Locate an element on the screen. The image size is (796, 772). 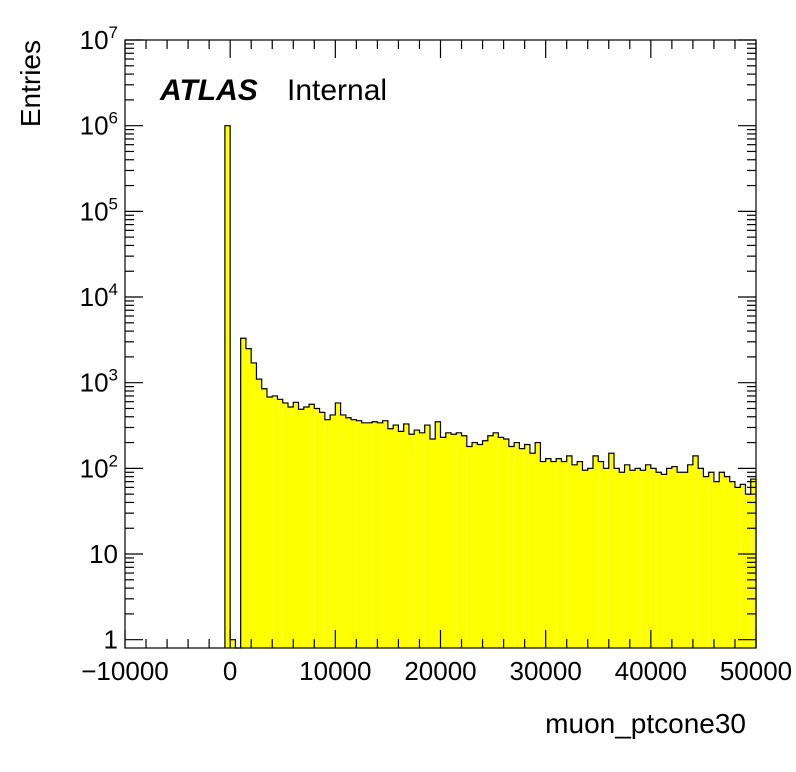
x-tick-labels: −10000 0 10000 20000 30000 40000 50000 is located at coordinates (436, 671).